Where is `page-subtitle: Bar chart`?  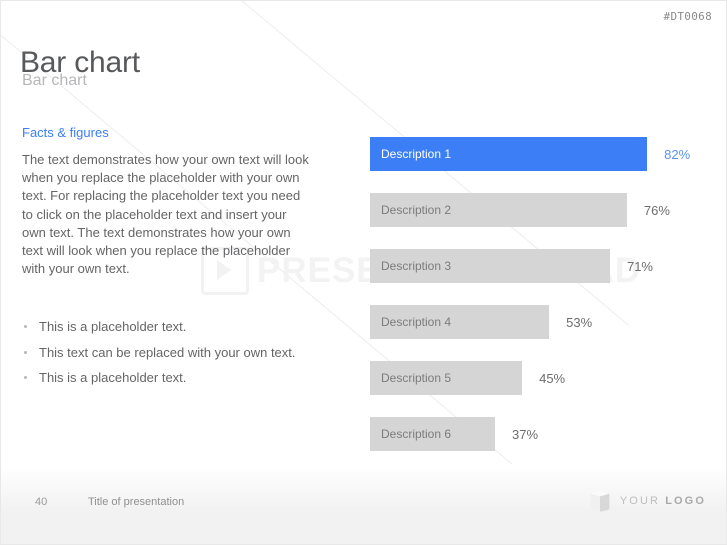 page-subtitle: Bar chart is located at coordinates (54, 80).